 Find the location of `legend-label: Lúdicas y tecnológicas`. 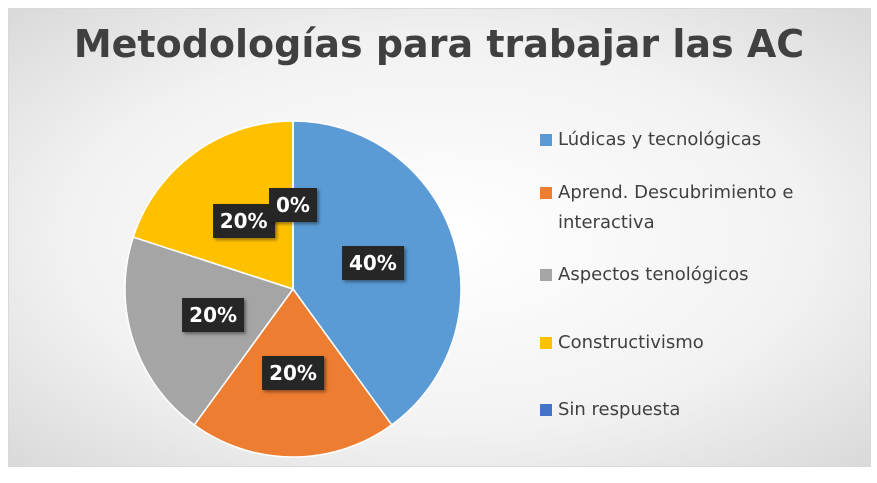

legend-label: Lúdicas y tecnológicas is located at coordinates (660, 139).